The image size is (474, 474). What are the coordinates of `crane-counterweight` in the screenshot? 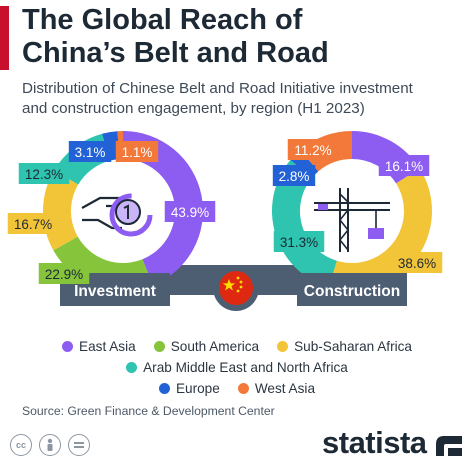 It's located at (323, 207).